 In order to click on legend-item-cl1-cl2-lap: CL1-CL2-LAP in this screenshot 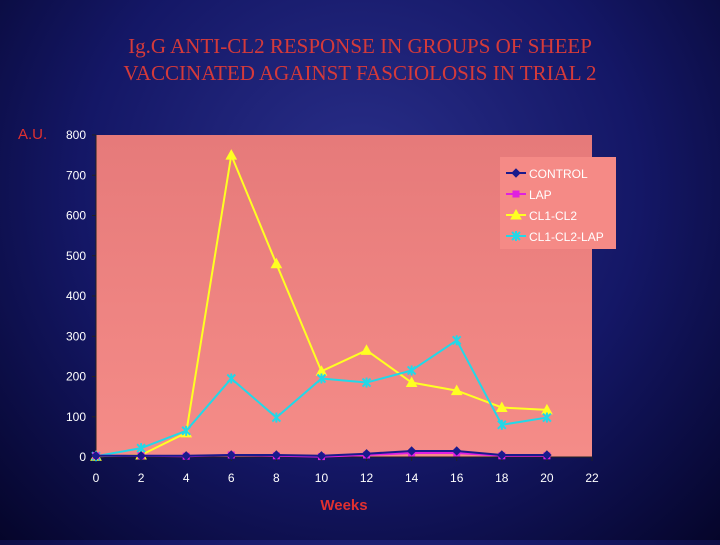, I will do `click(555, 237)`.